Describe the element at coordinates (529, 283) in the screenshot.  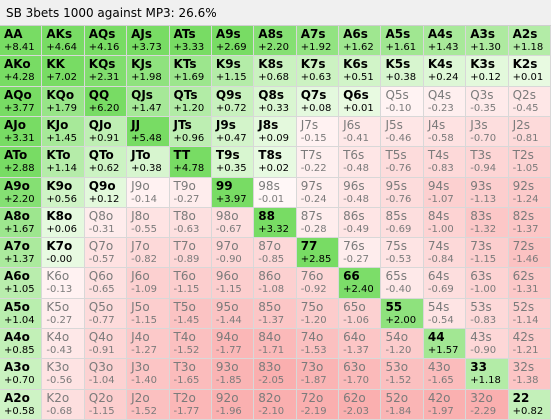
I see `hand-cell: 62s -1.31` at that location.